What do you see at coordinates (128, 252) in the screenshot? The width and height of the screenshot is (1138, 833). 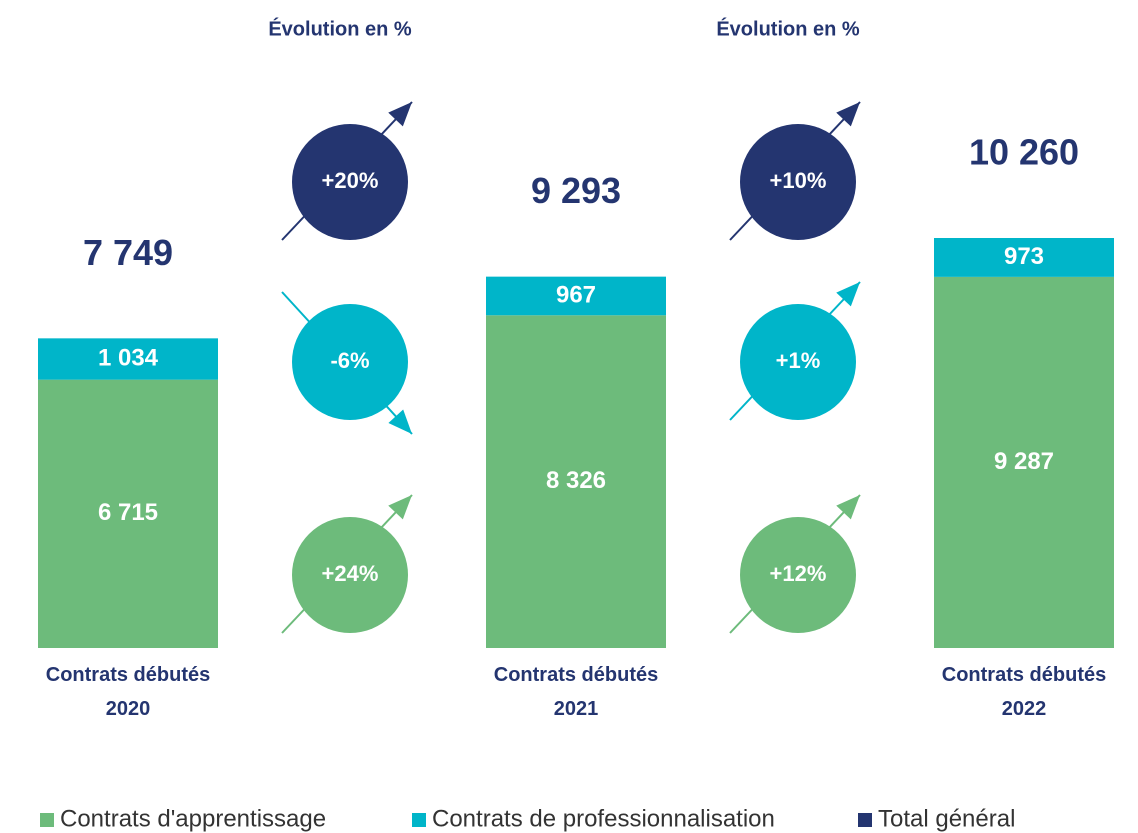 I see `total-label: 7 749` at bounding box center [128, 252].